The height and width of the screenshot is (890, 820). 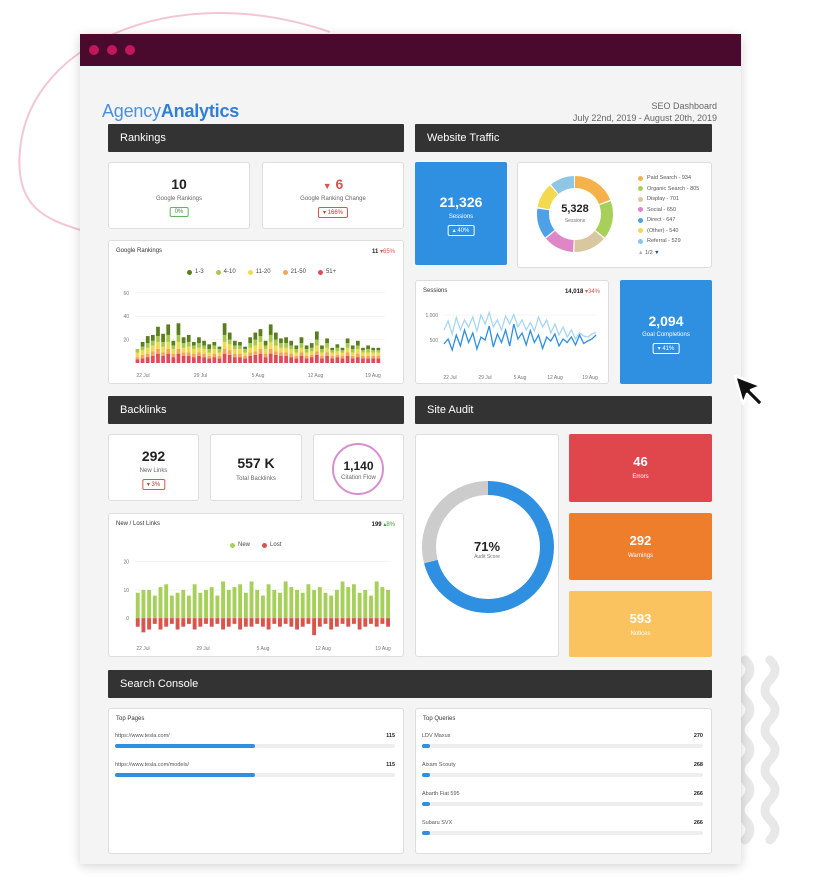 What do you see at coordinates (562, 801) in the screenshot?
I see `console-row: Abarth Fiat 595 266` at bounding box center [562, 801].